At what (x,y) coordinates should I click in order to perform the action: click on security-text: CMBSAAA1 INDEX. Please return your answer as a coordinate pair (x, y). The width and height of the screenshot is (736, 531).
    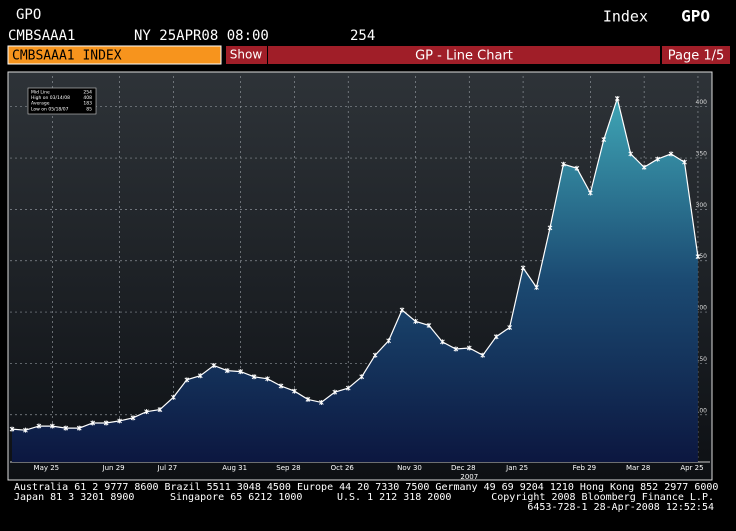
    Looking at the image, I should click on (67, 56).